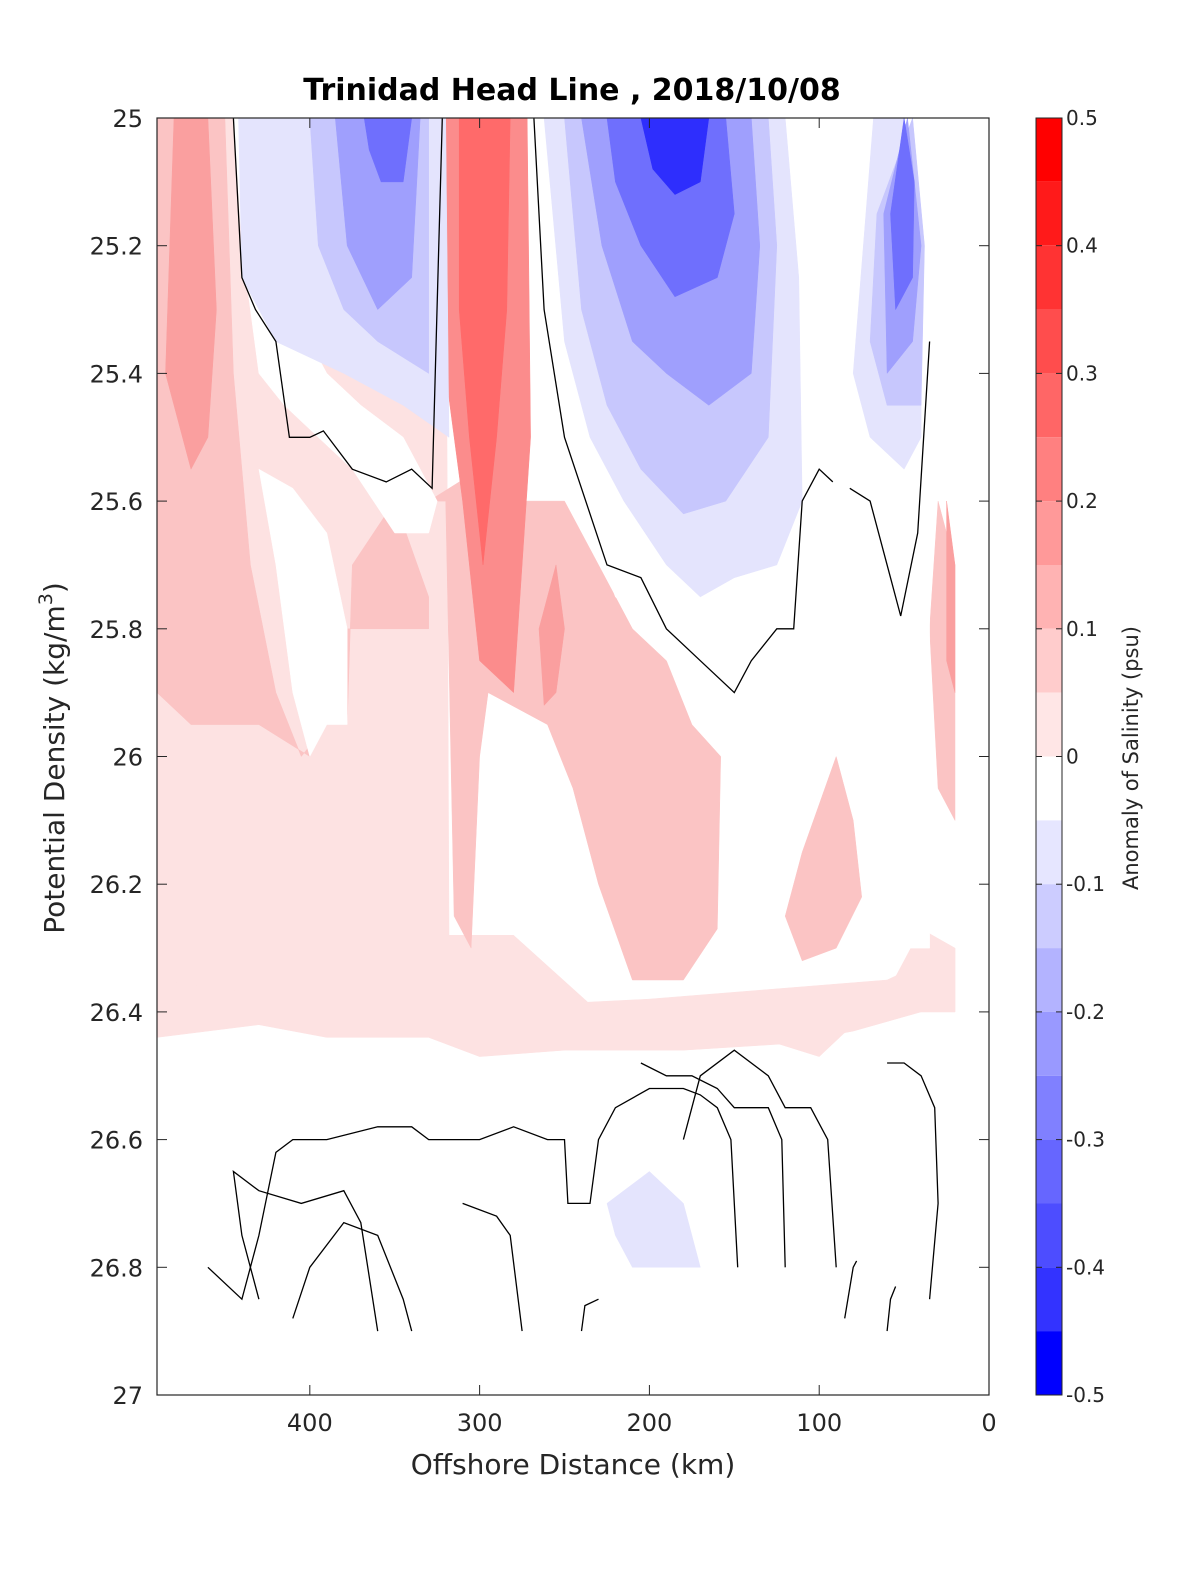  I want to click on colorbar-tick-label: -0.4, so click(1085, 1267).